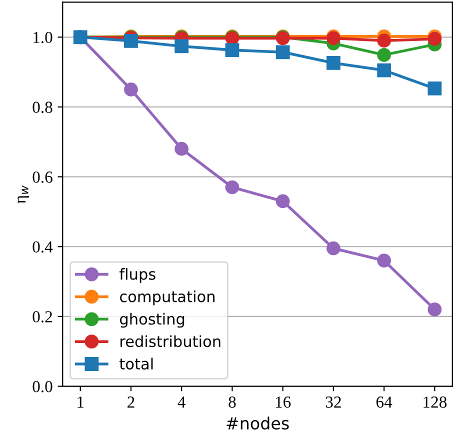 The width and height of the screenshot is (464, 444). Describe the element at coordinates (152, 320) in the screenshot. I see `legend-label: ghosting` at that location.